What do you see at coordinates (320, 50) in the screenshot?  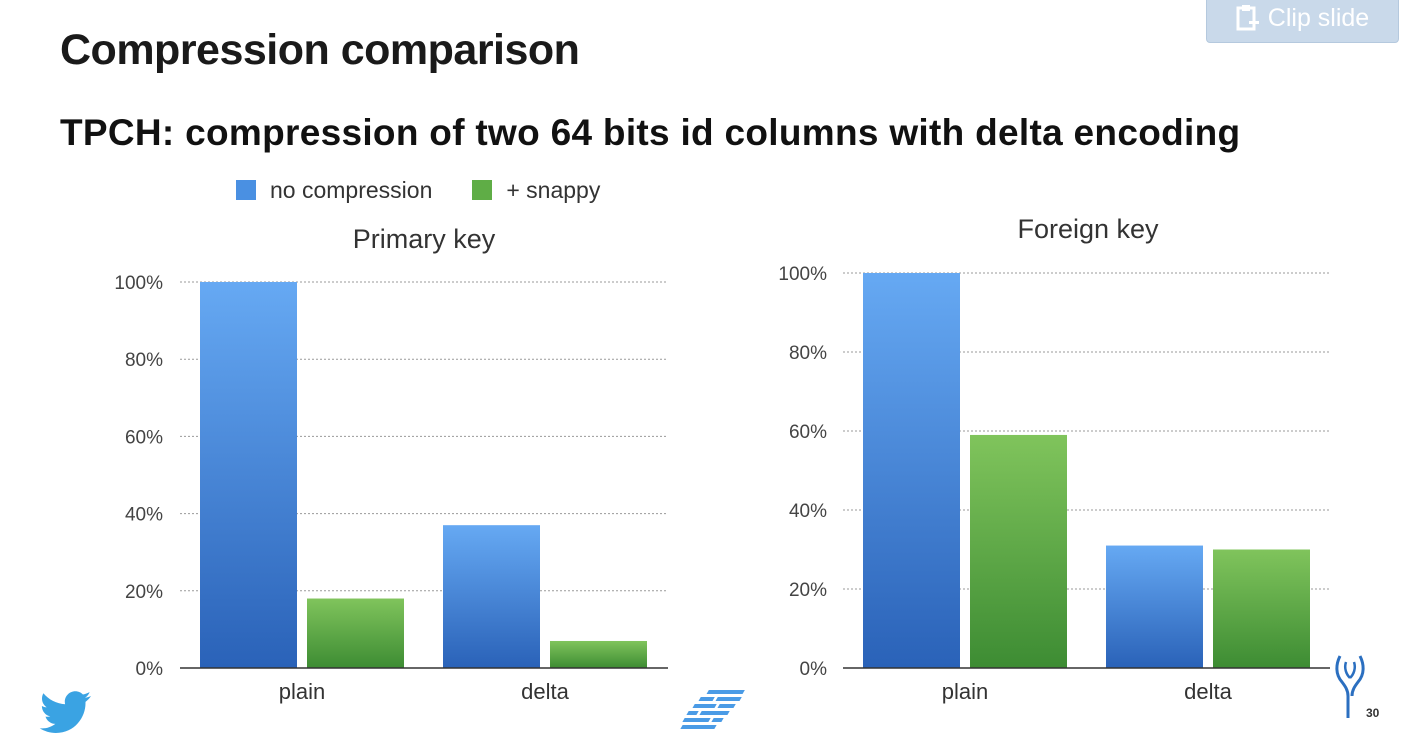 I see `slide-title: Compression comparison` at bounding box center [320, 50].